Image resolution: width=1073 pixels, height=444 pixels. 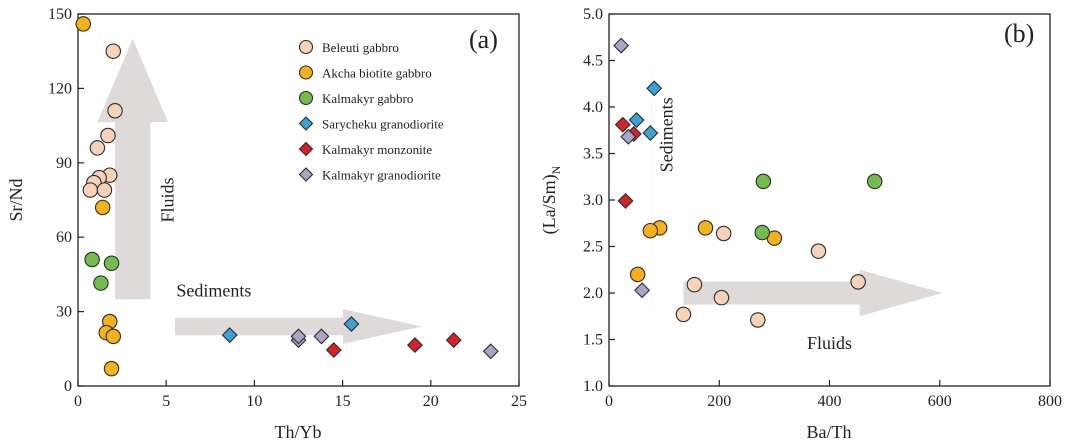 What do you see at coordinates (306, 72) in the screenshot?
I see `legend-marker-akcha-biotite-gabbro` at bounding box center [306, 72].